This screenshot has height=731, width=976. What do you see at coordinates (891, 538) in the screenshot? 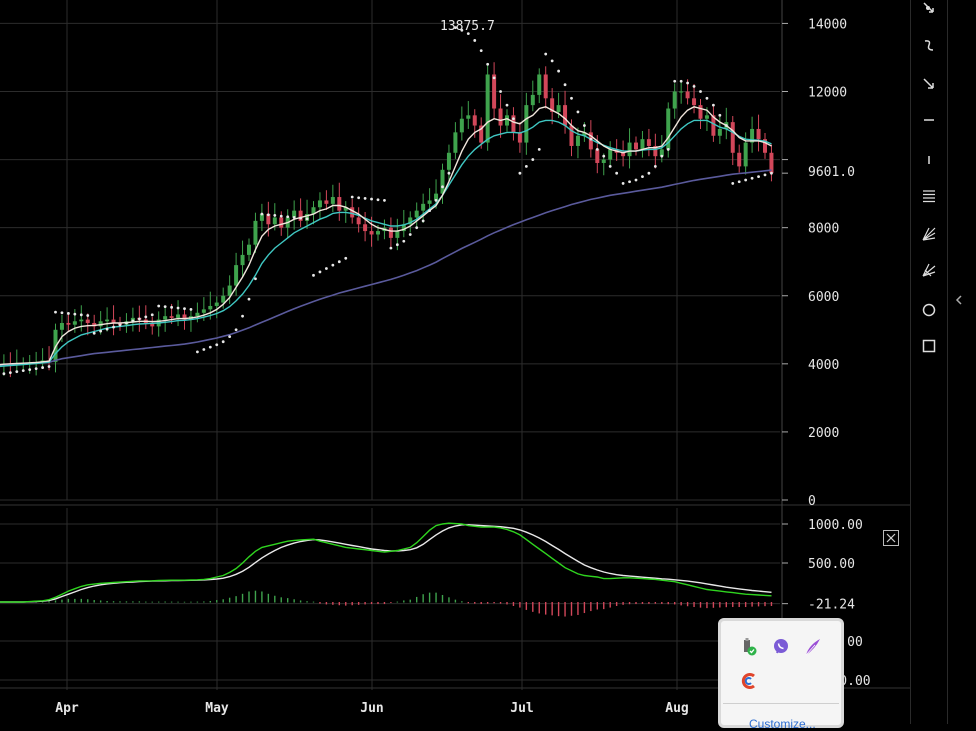
I see `close-indicator-icon` at bounding box center [891, 538].